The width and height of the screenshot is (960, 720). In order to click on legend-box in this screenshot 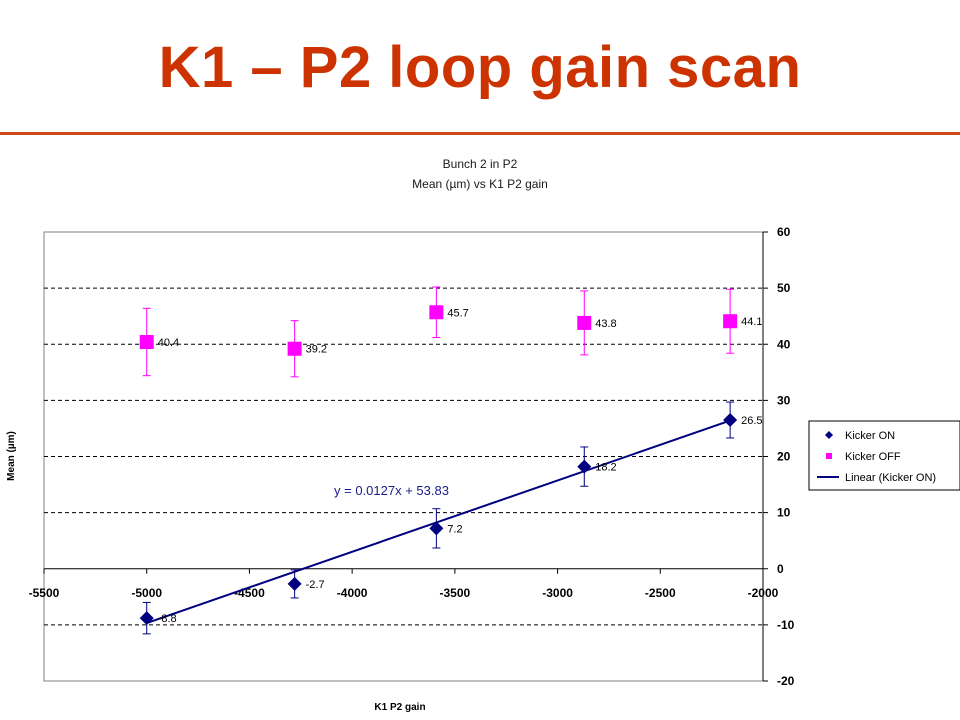, I will do `click(884, 455)`.